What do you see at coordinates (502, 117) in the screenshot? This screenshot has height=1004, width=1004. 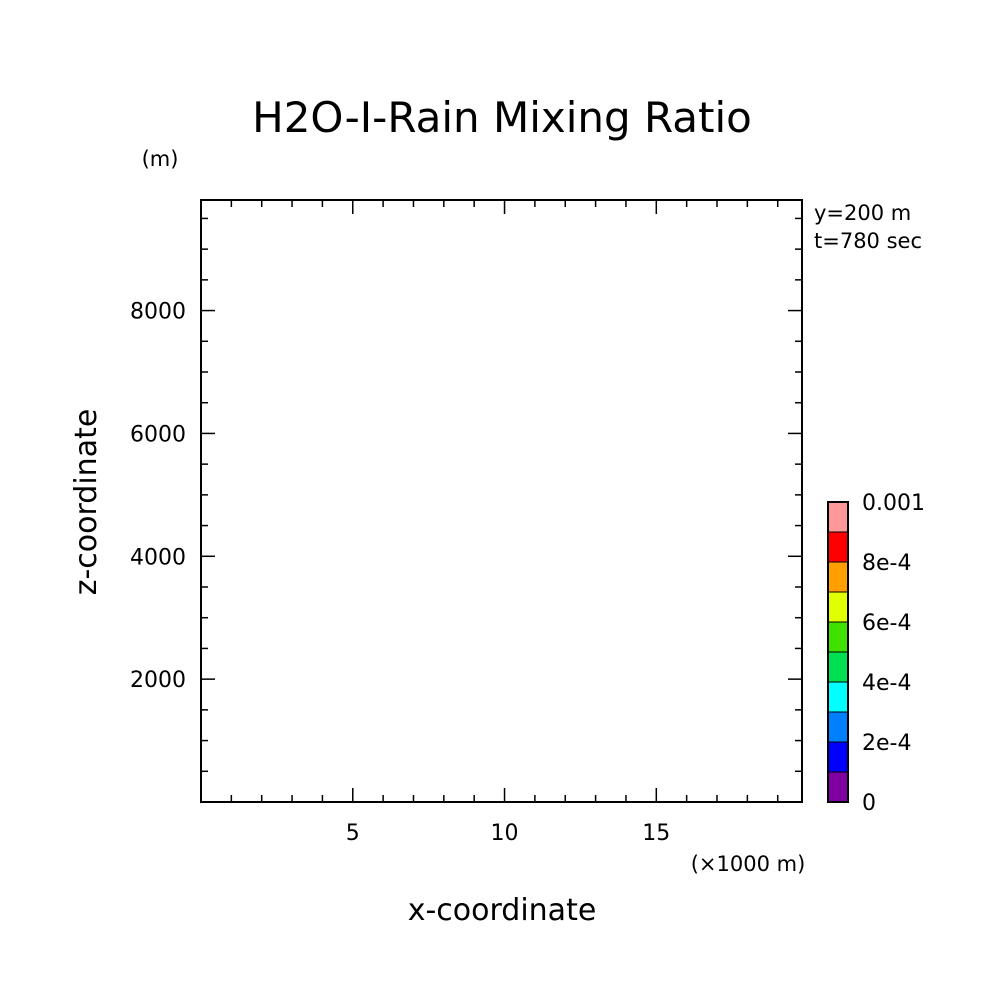 I see `chart-title: H2O-I-Rain Mixing Ratio` at bounding box center [502, 117].